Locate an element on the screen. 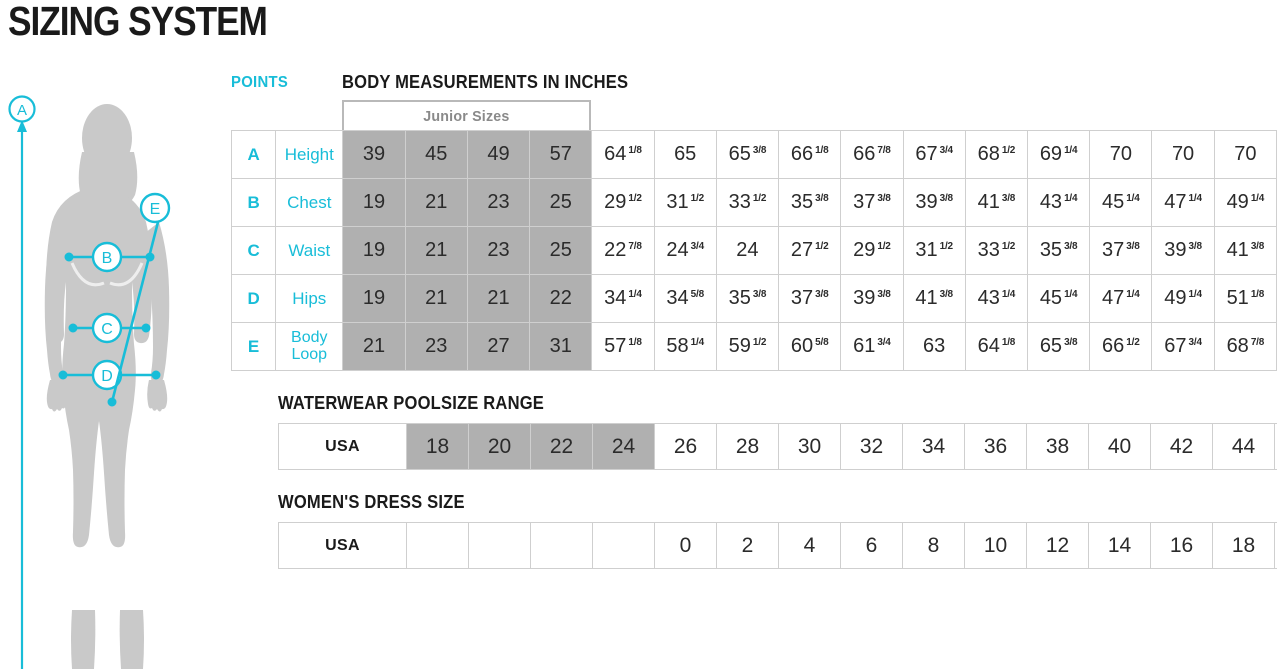 Image resolution: width=1277 pixels, height=669 pixels. measurement-value: 45 1/4 is located at coordinates (1058, 298).